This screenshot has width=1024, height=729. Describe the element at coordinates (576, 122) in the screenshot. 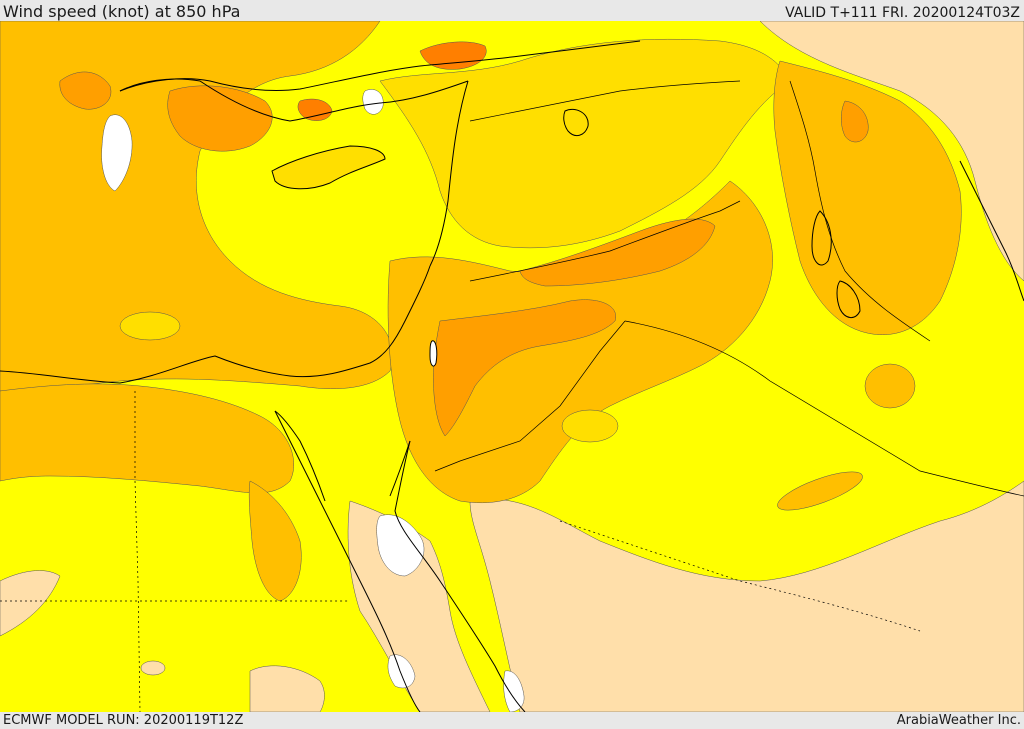

I see `coastline-lake-tuz` at that location.